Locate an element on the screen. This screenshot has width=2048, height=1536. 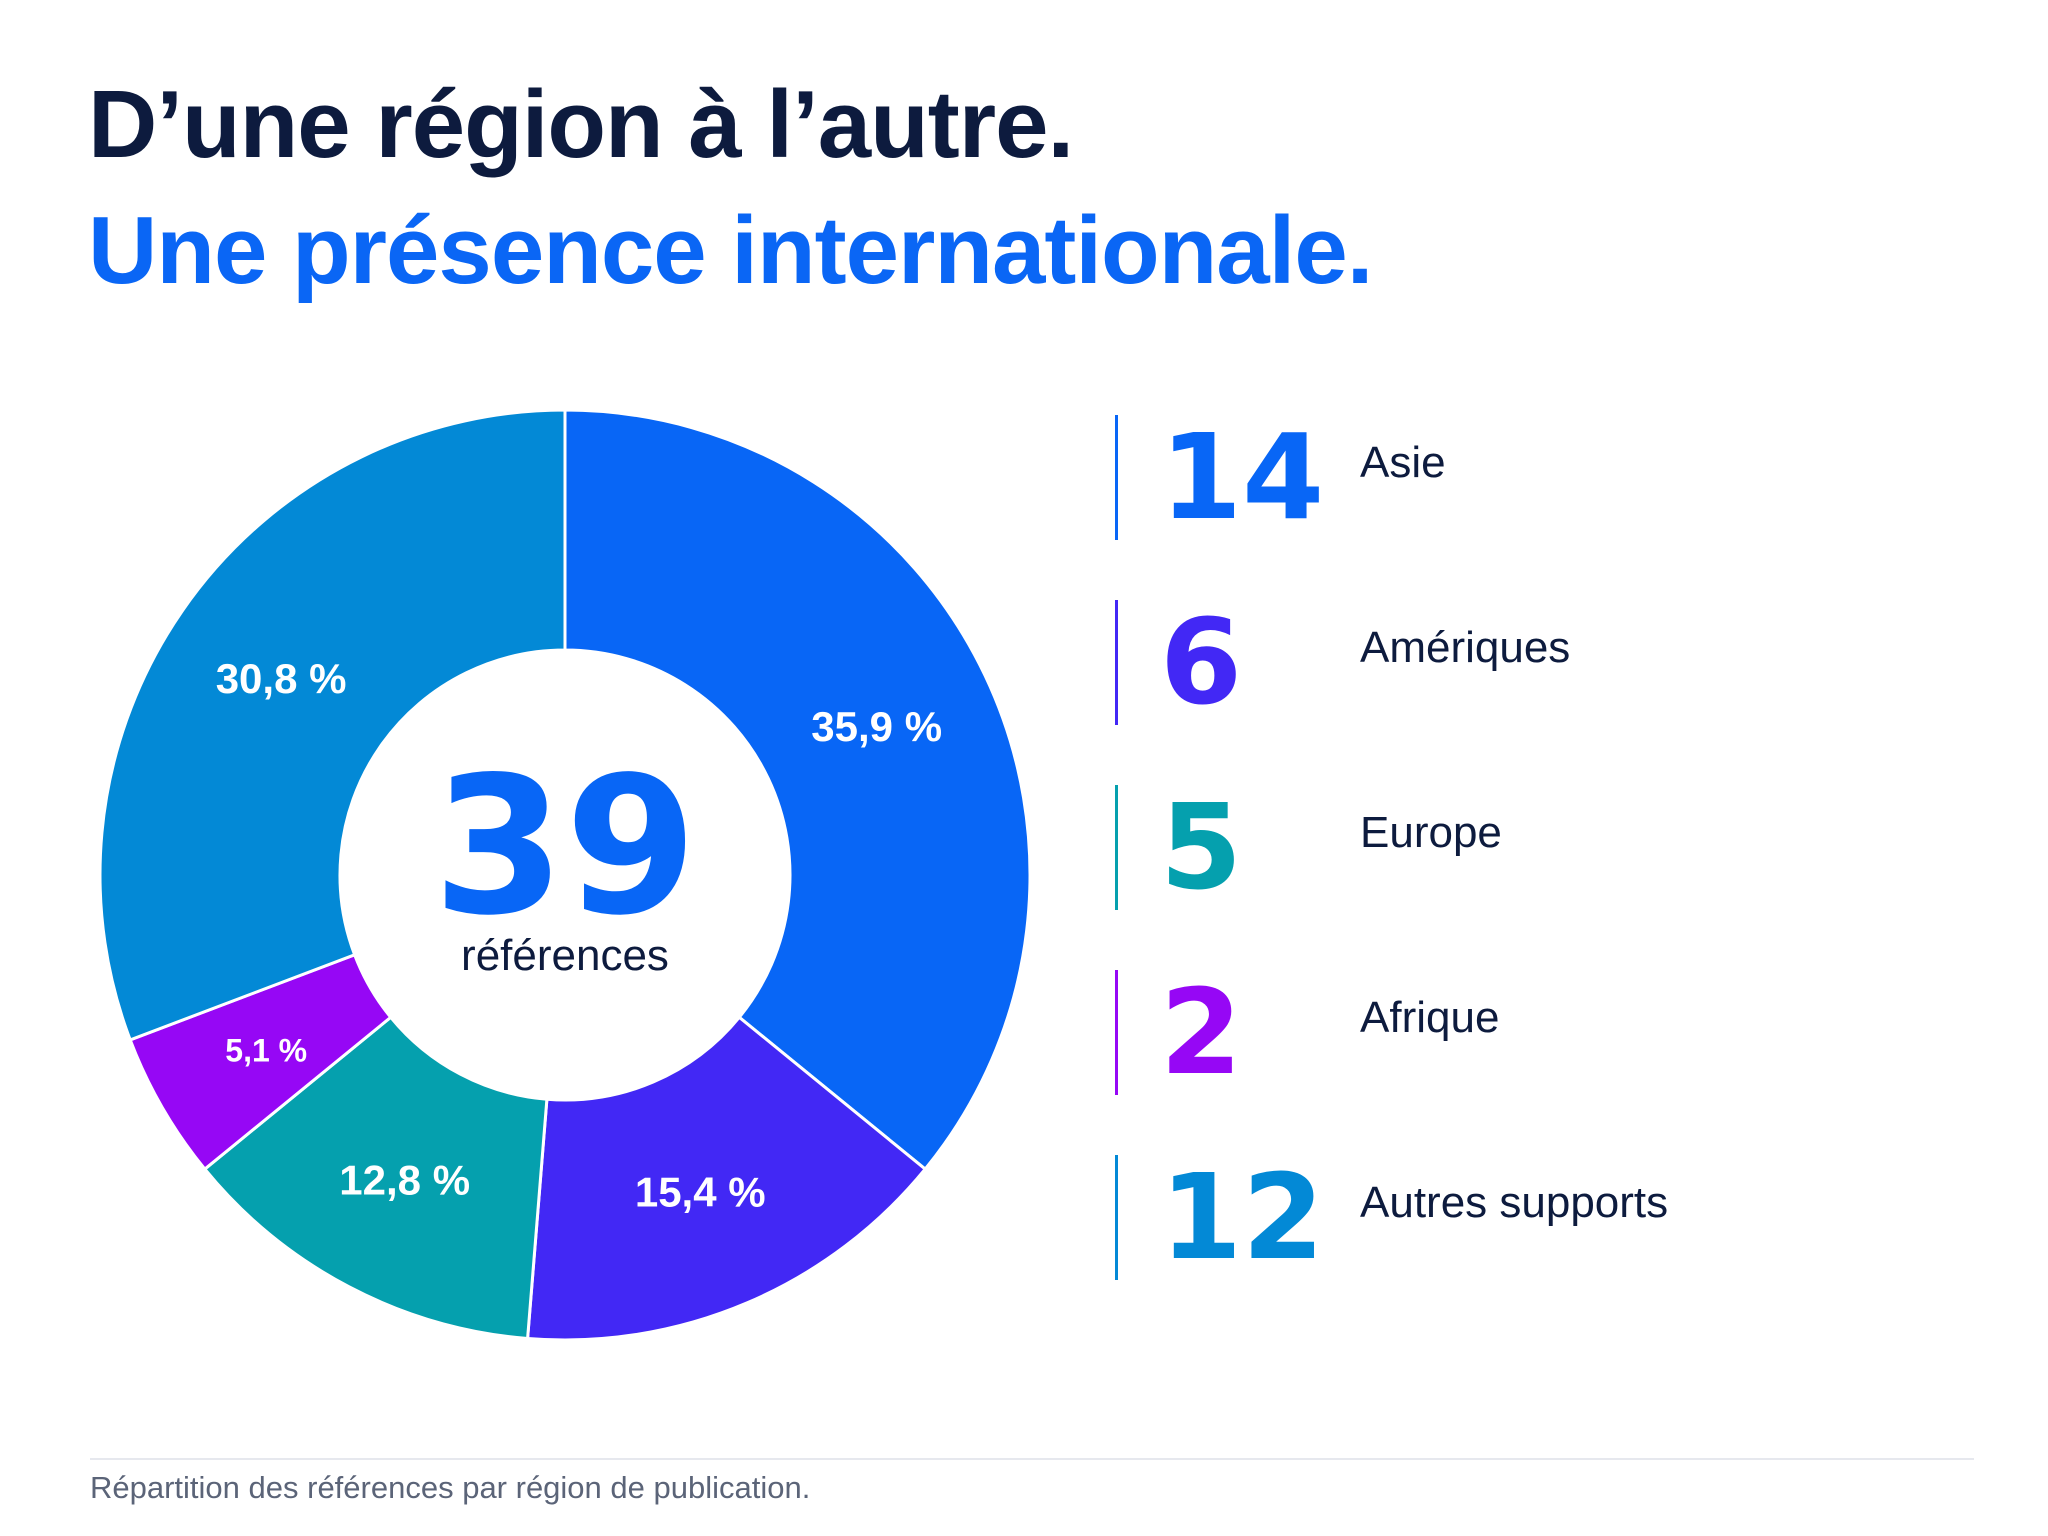
legend-item-autres-supports: 12 Autres supports is located at coordinates (1555, 1217).